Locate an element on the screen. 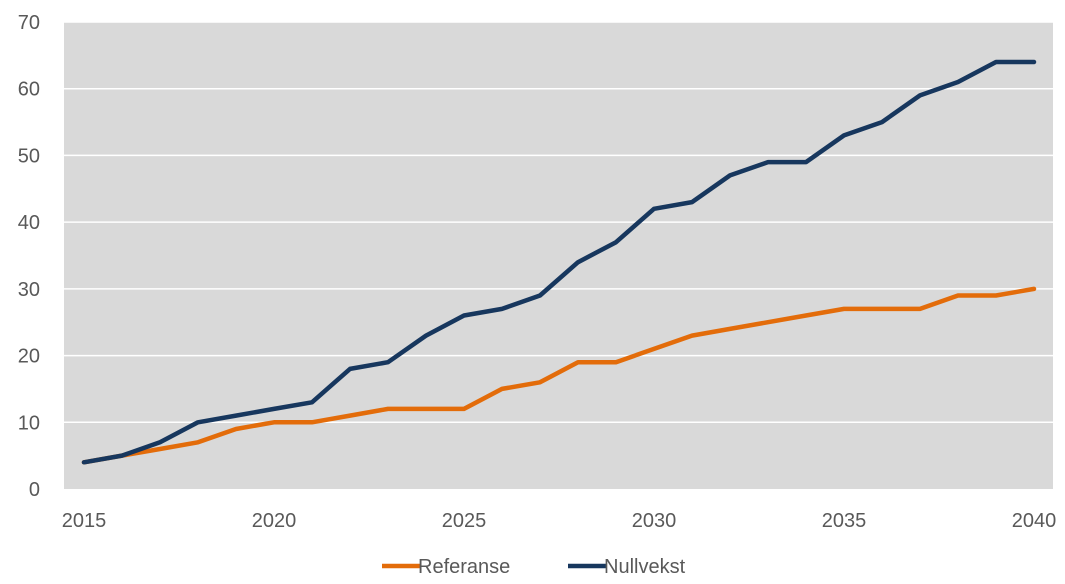 The width and height of the screenshot is (1065, 584). legend-label: Nullvekst is located at coordinates (645, 567).